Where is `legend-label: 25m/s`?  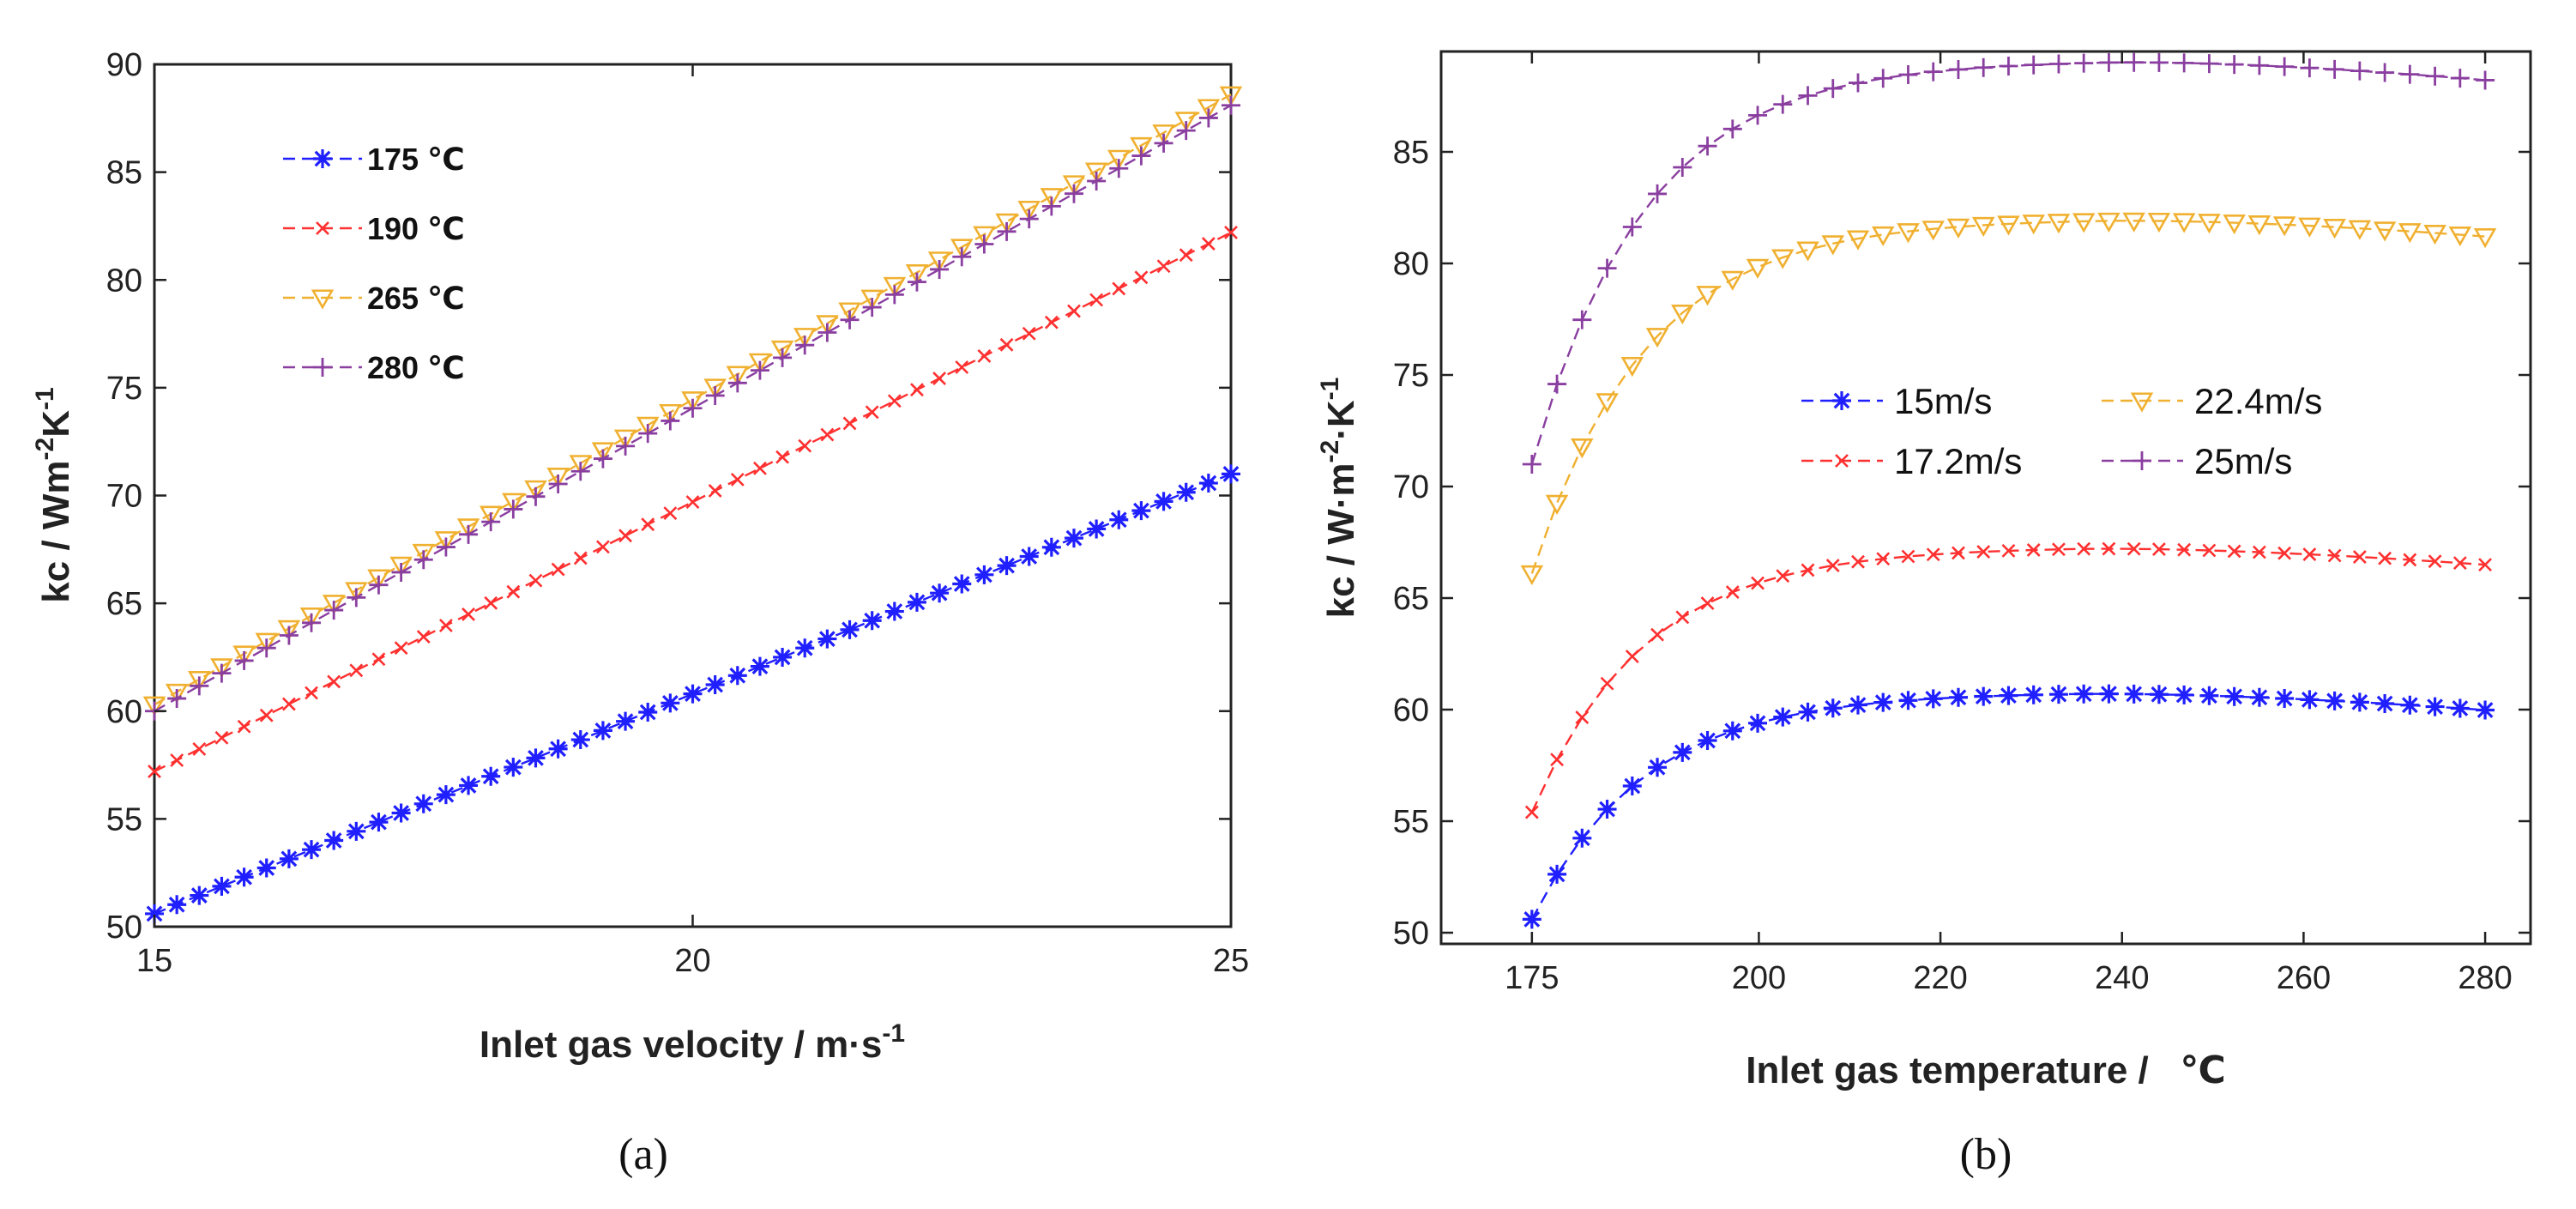 legend-label: 25m/s is located at coordinates (2243, 461).